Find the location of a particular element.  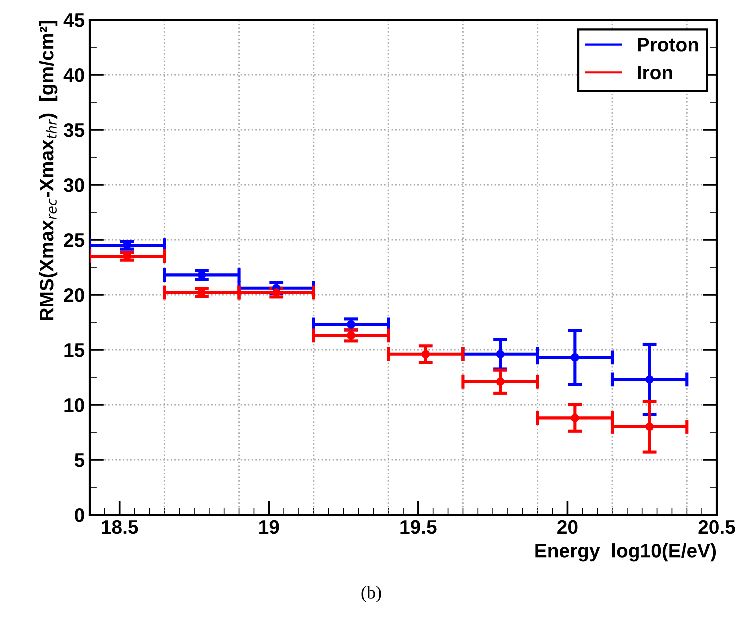

legend-label: Iron is located at coordinates (655, 73).